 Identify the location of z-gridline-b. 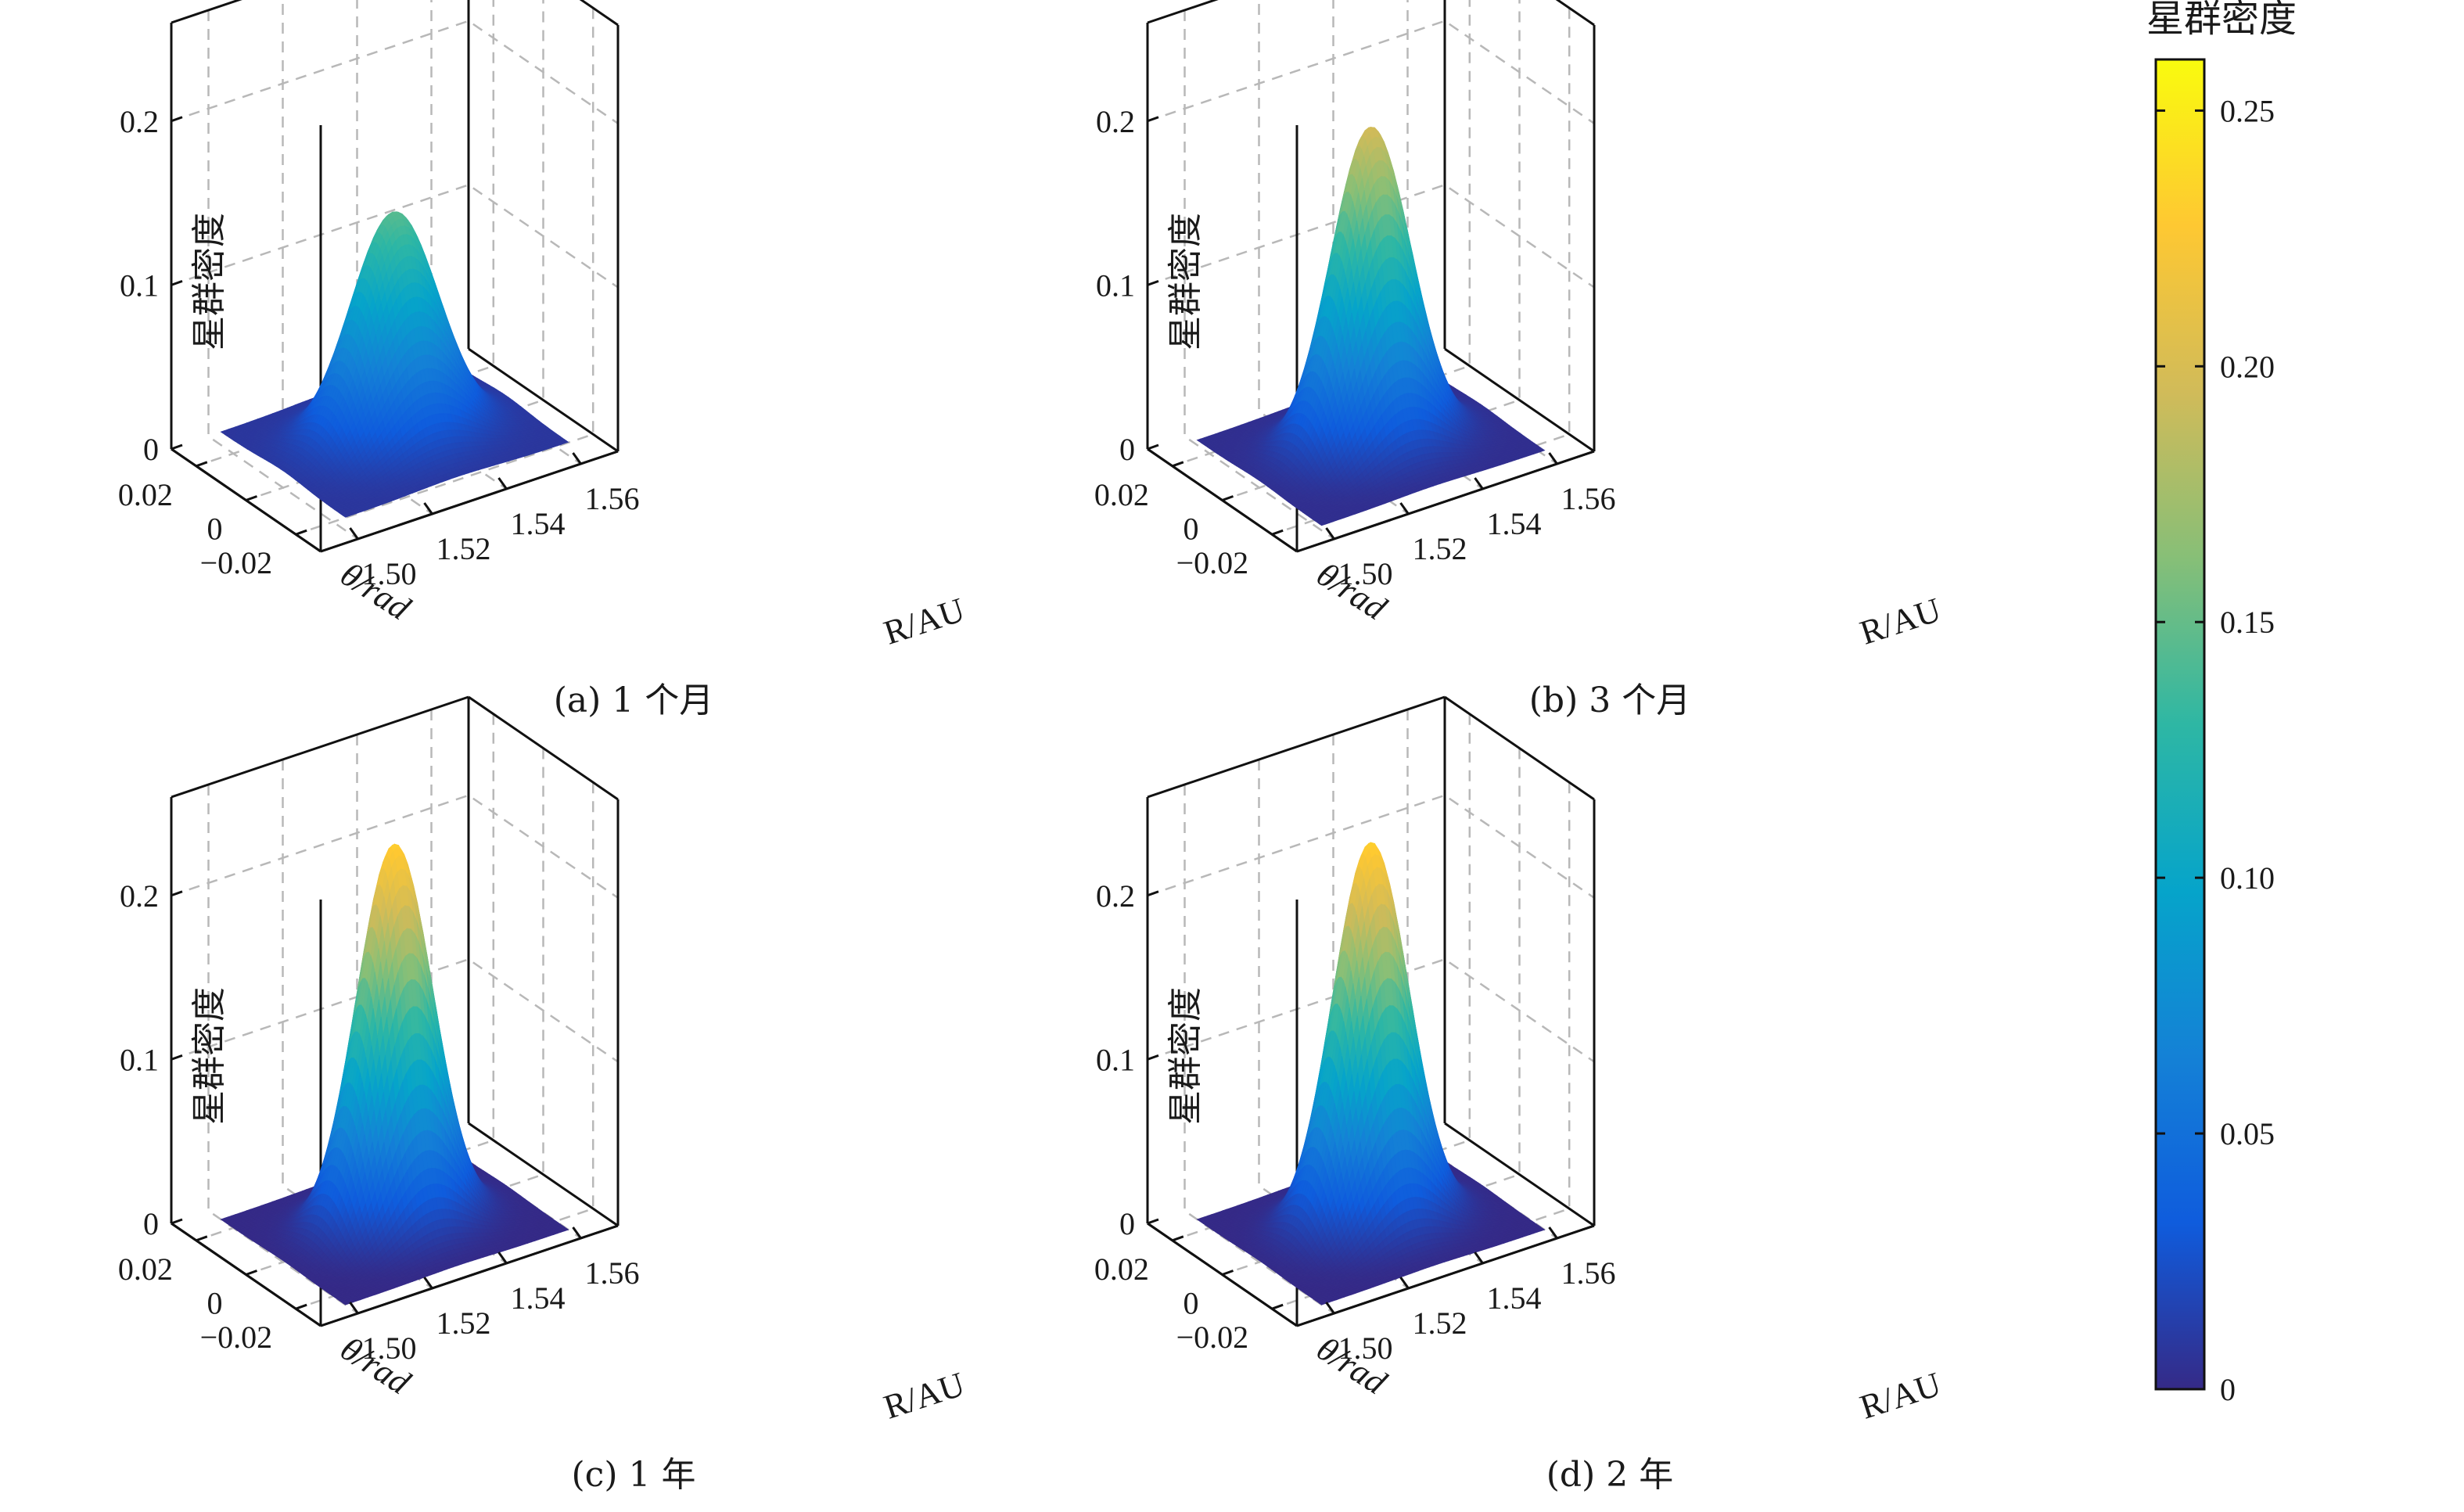
(1371, 72).